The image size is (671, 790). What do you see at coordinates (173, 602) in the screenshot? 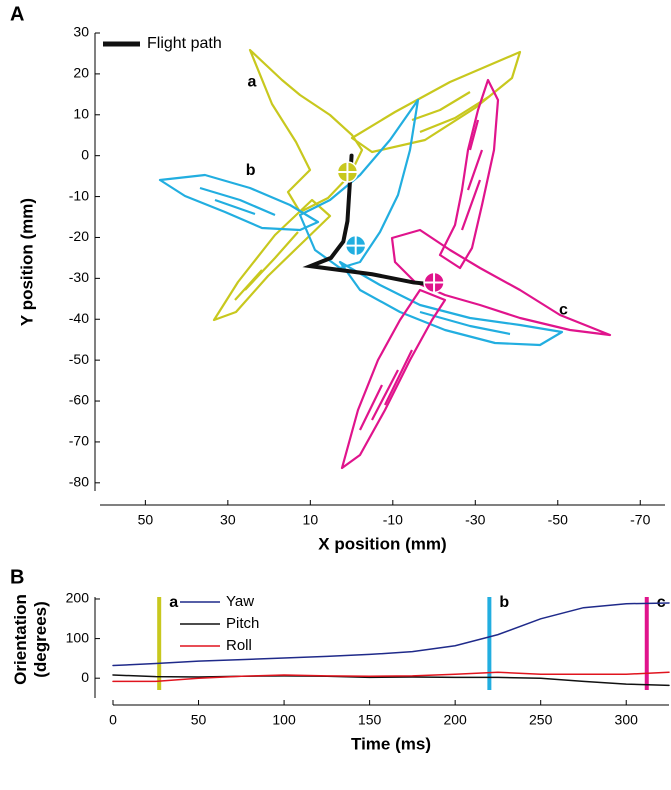
I see `event-label: a` at bounding box center [173, 602].